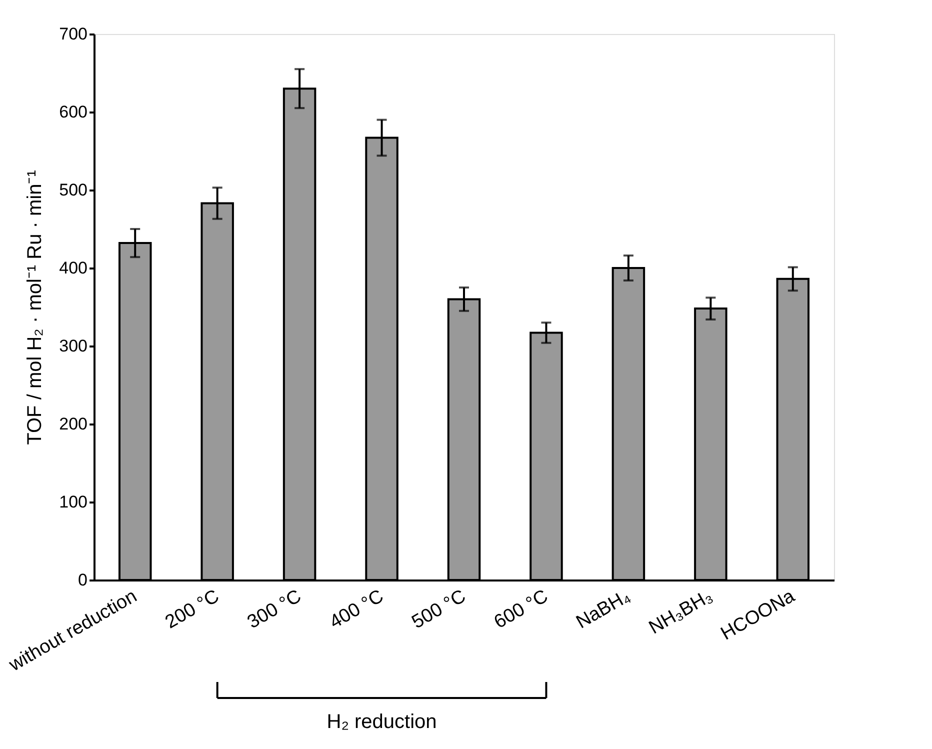 The width and height of the screenshot is (932, 749). I want to click on x-tick-label: 300 °C, so click(275, 610).